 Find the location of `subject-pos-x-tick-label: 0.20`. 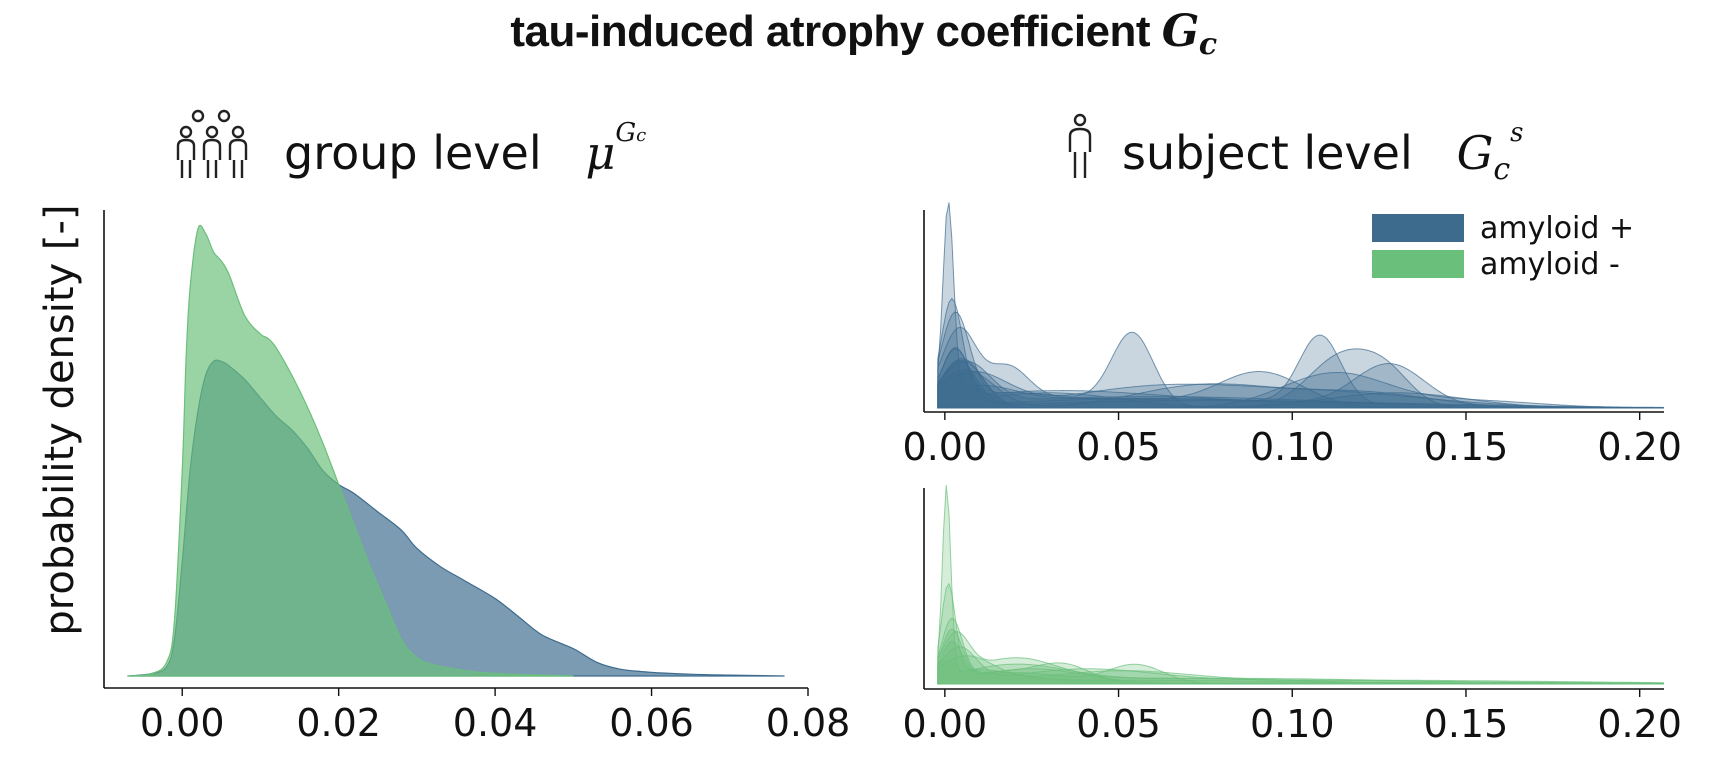

subject-pos-x-tick-label: 0.20 is located at coordinates (1639, 447).